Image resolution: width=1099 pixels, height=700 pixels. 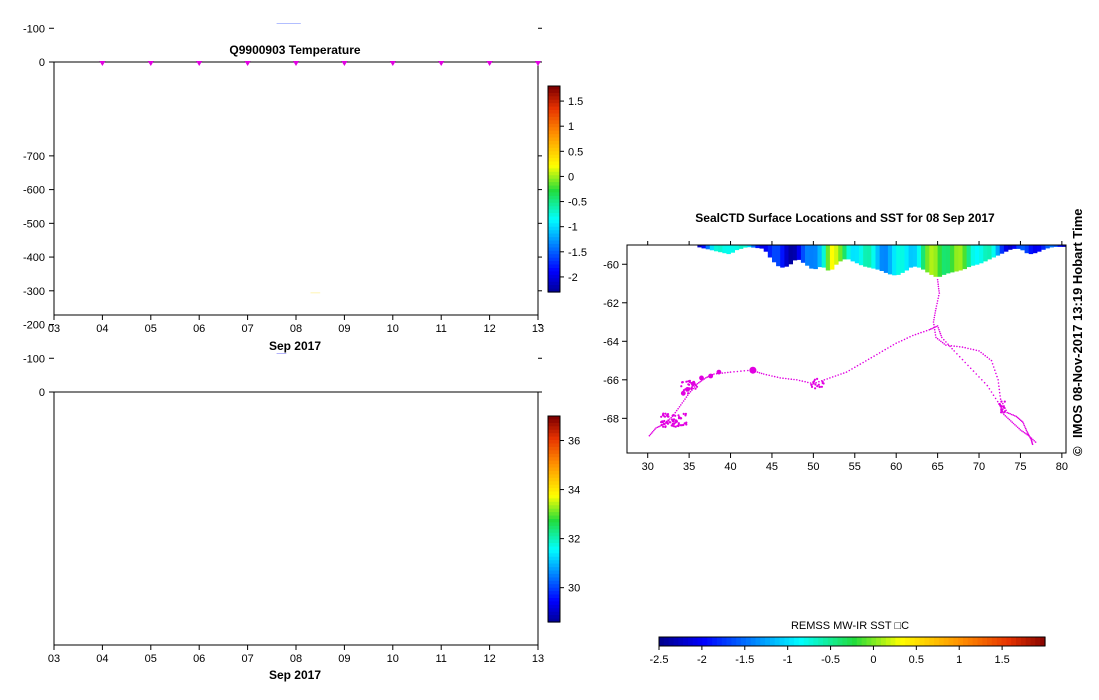 I want to click on x-tick-label: 07, so click(x=247, y=329).